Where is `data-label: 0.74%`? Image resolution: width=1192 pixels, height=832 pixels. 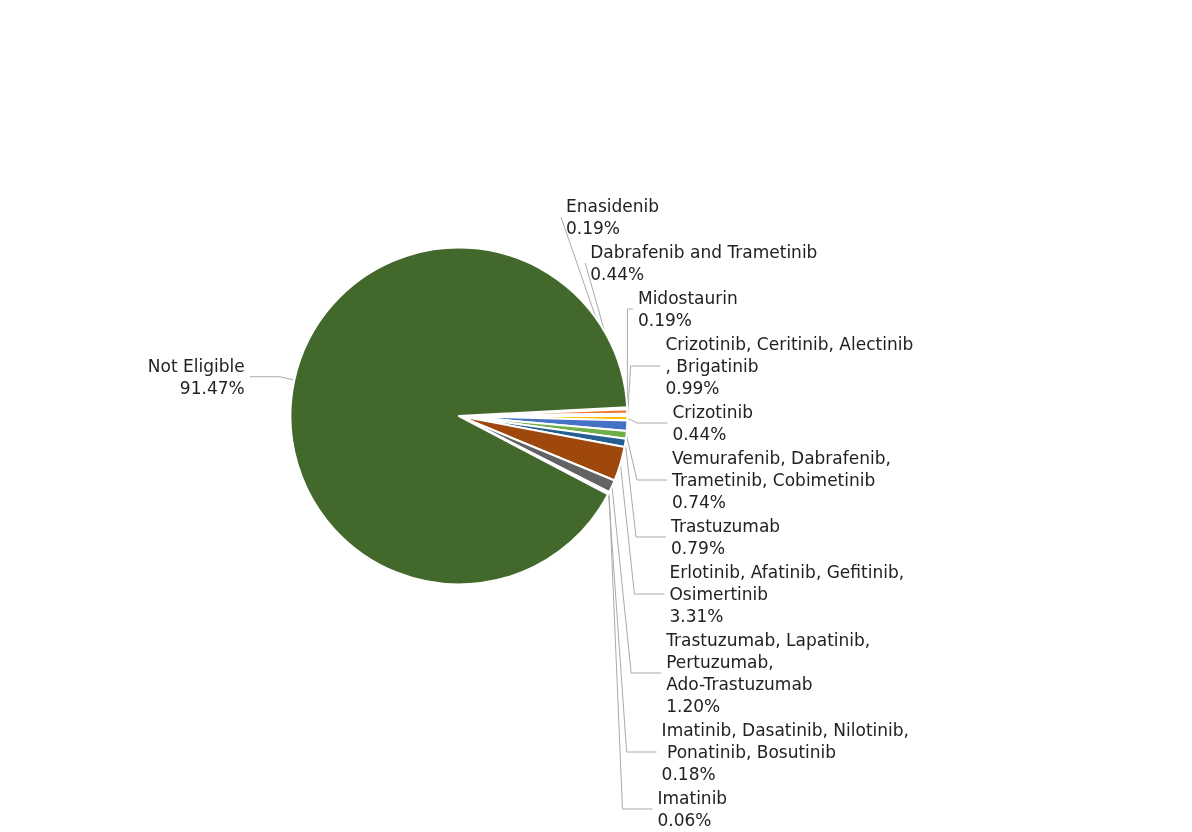 data-label: 0.74% is located at coordinates (699, 502).